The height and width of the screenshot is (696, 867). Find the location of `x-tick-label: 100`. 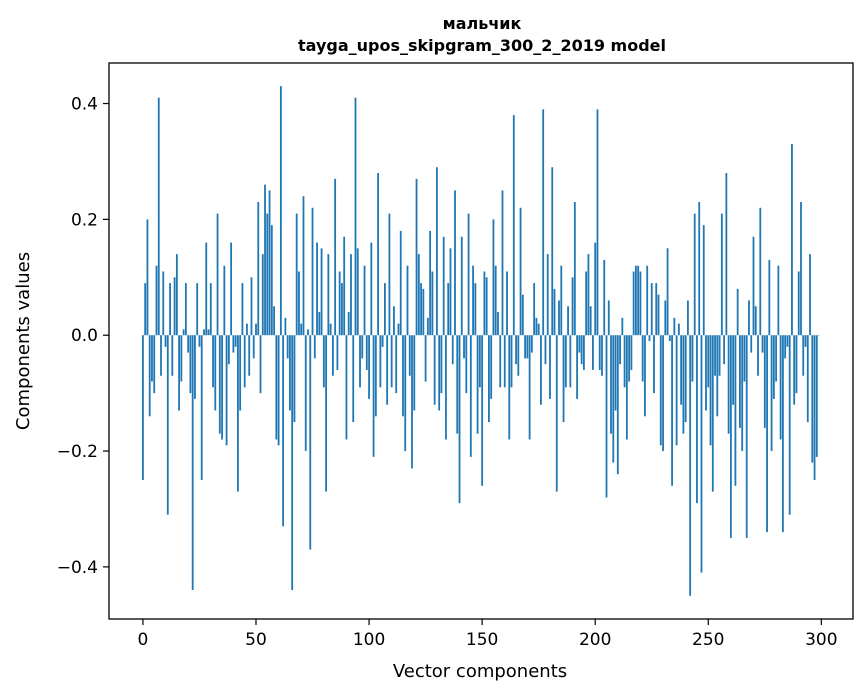

x-tick-label: 100 is located at coordinates (369, 640).